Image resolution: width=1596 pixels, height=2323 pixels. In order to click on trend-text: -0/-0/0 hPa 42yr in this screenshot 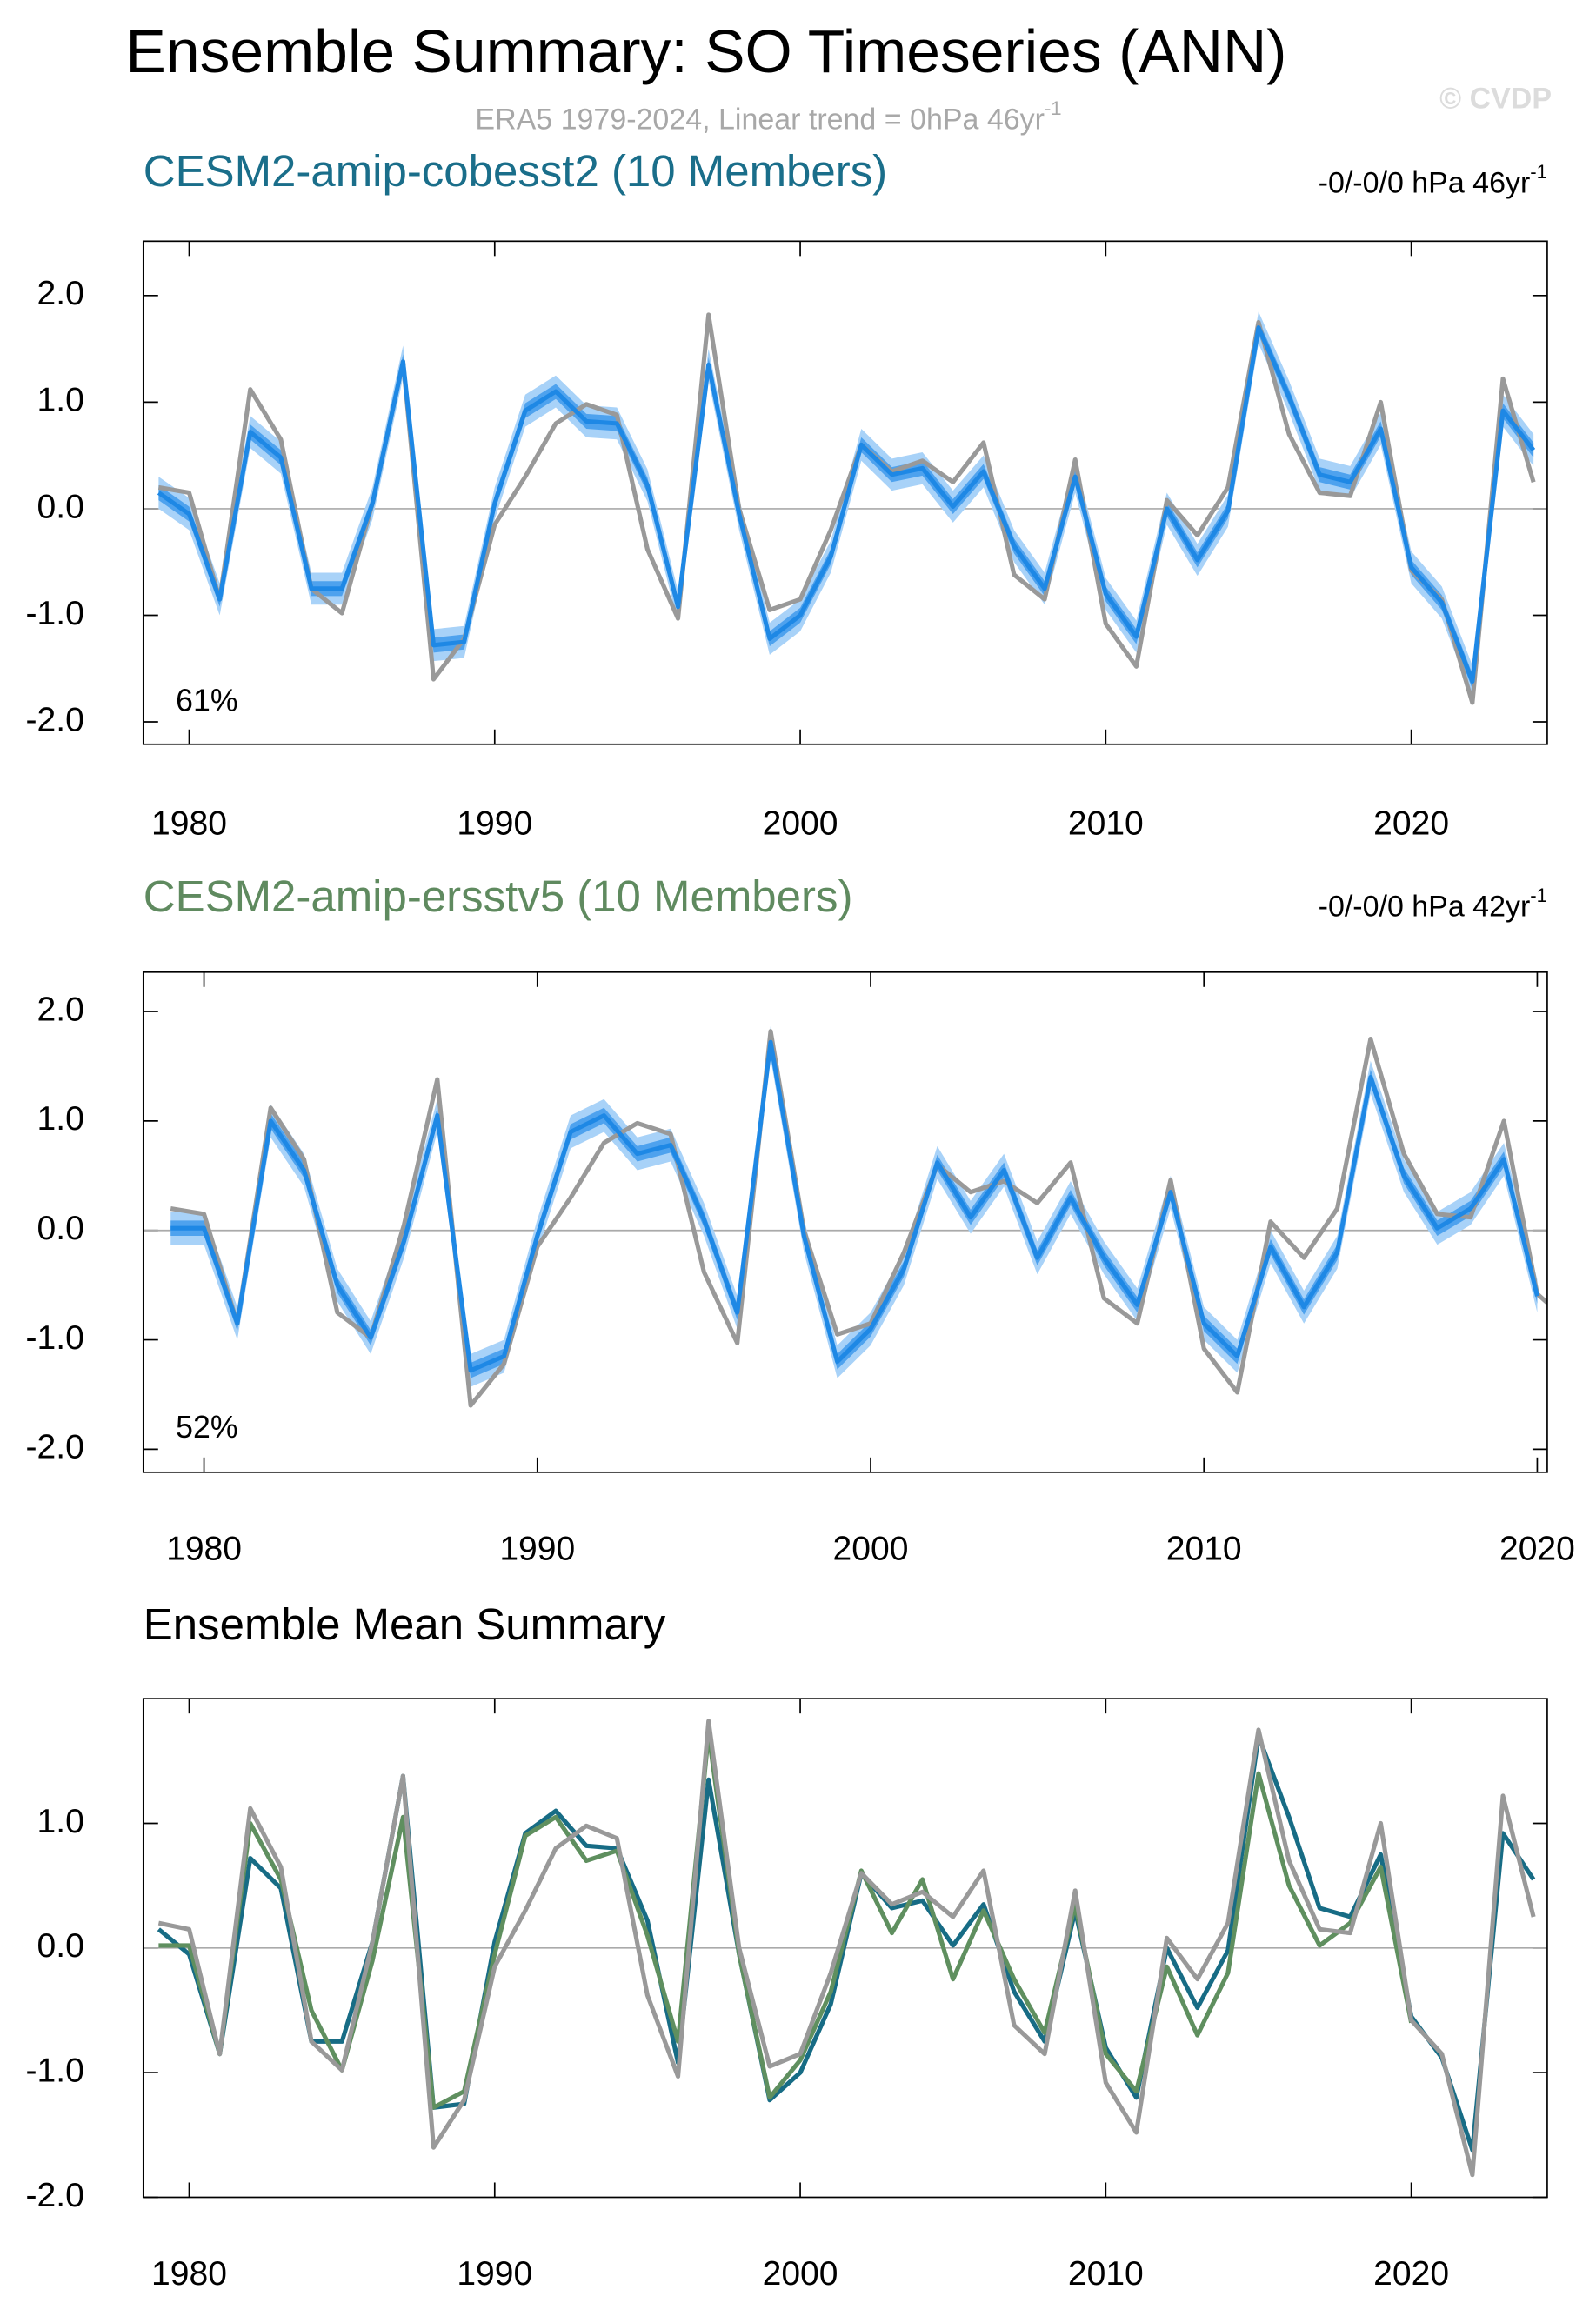, I will do `click(1425, 907)`.